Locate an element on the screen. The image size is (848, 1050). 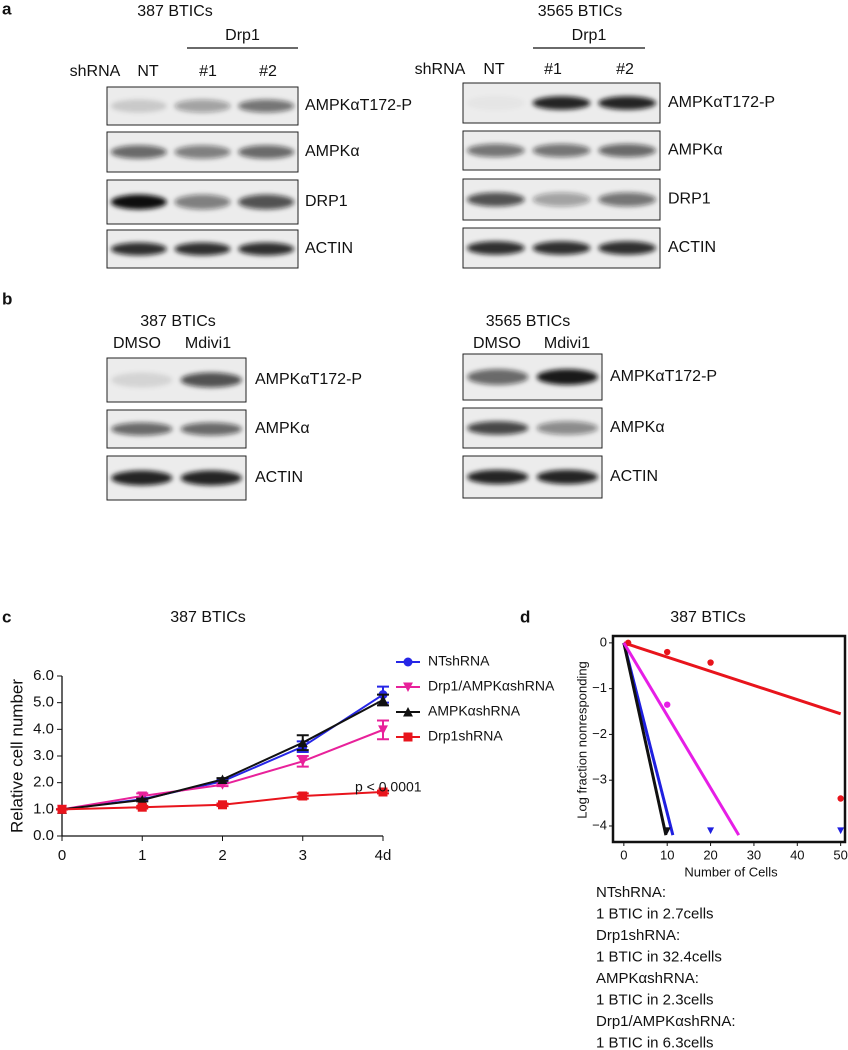
annotation: p < 0.0001 is located at coordinates (388, 787).